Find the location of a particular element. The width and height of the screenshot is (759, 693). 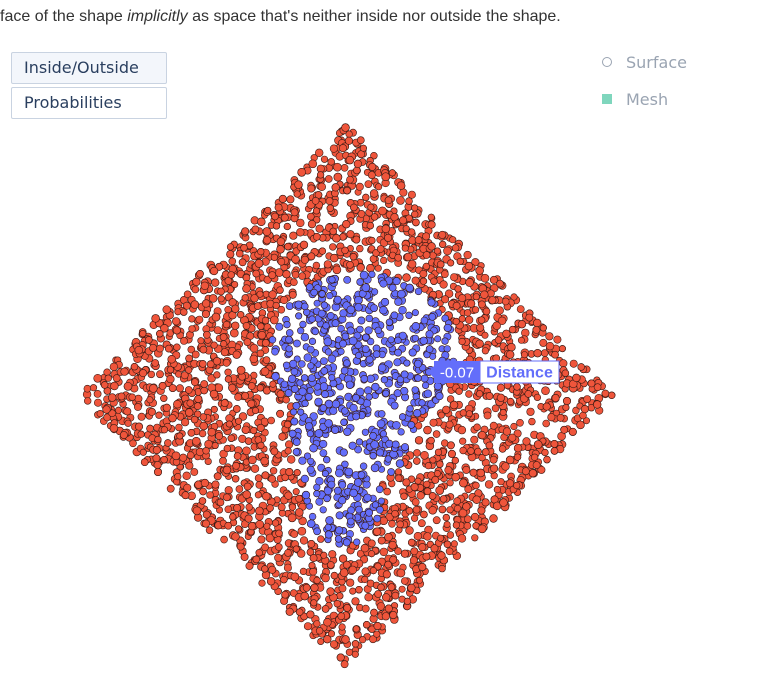

legend-item-mesh: Mesh is located at coordinates (635, 99).